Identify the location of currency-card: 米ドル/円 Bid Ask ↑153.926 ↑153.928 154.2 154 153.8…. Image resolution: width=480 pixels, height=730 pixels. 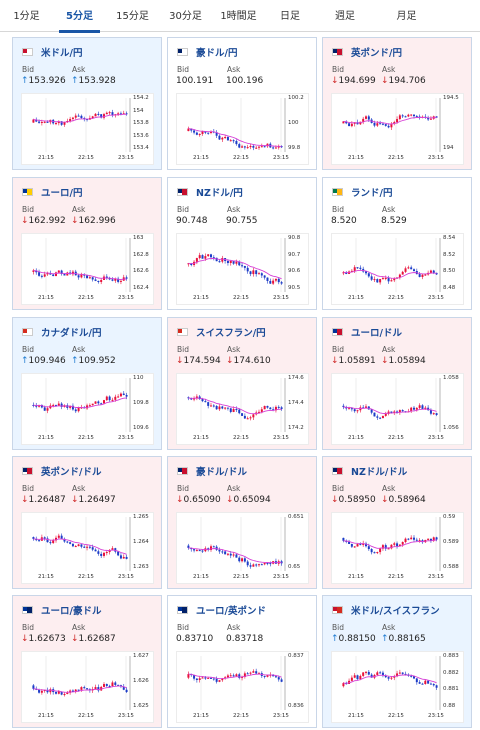
(87, 103).